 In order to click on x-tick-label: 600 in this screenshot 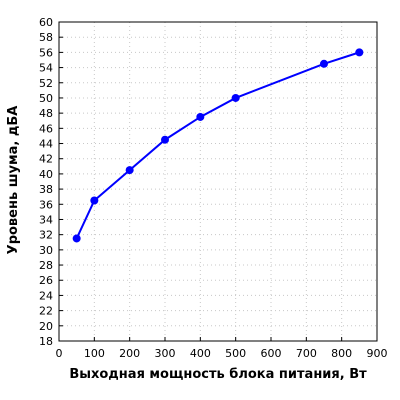, I will do `click(271, 353)`.